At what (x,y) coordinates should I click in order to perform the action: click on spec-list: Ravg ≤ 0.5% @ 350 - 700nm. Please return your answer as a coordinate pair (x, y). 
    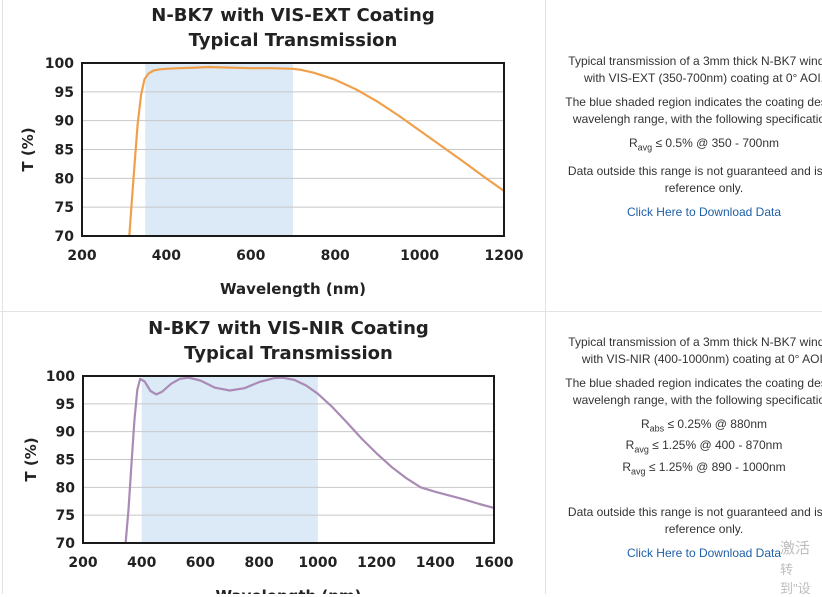
    Looking at the image, I should click on (689, 145).